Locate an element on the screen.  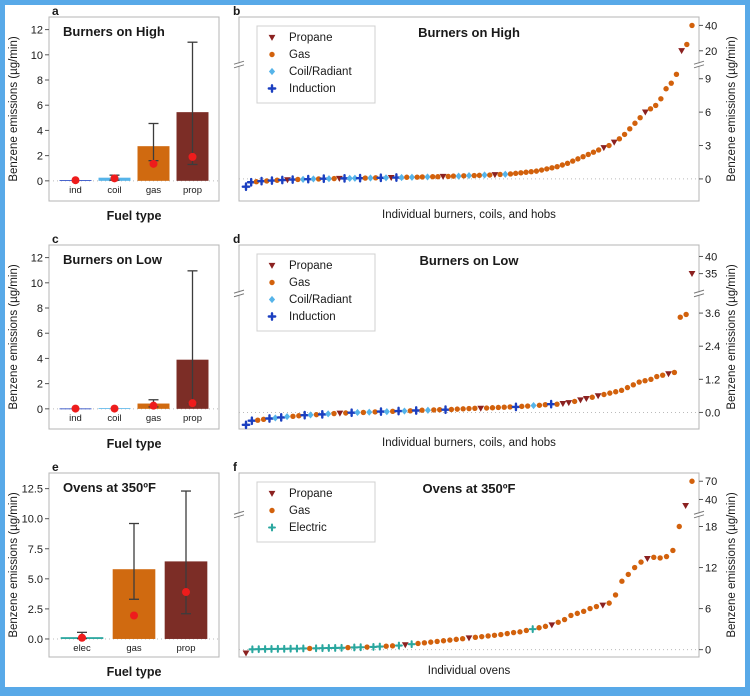
svg-text: 2.5 is located at coordinates (35, 610).